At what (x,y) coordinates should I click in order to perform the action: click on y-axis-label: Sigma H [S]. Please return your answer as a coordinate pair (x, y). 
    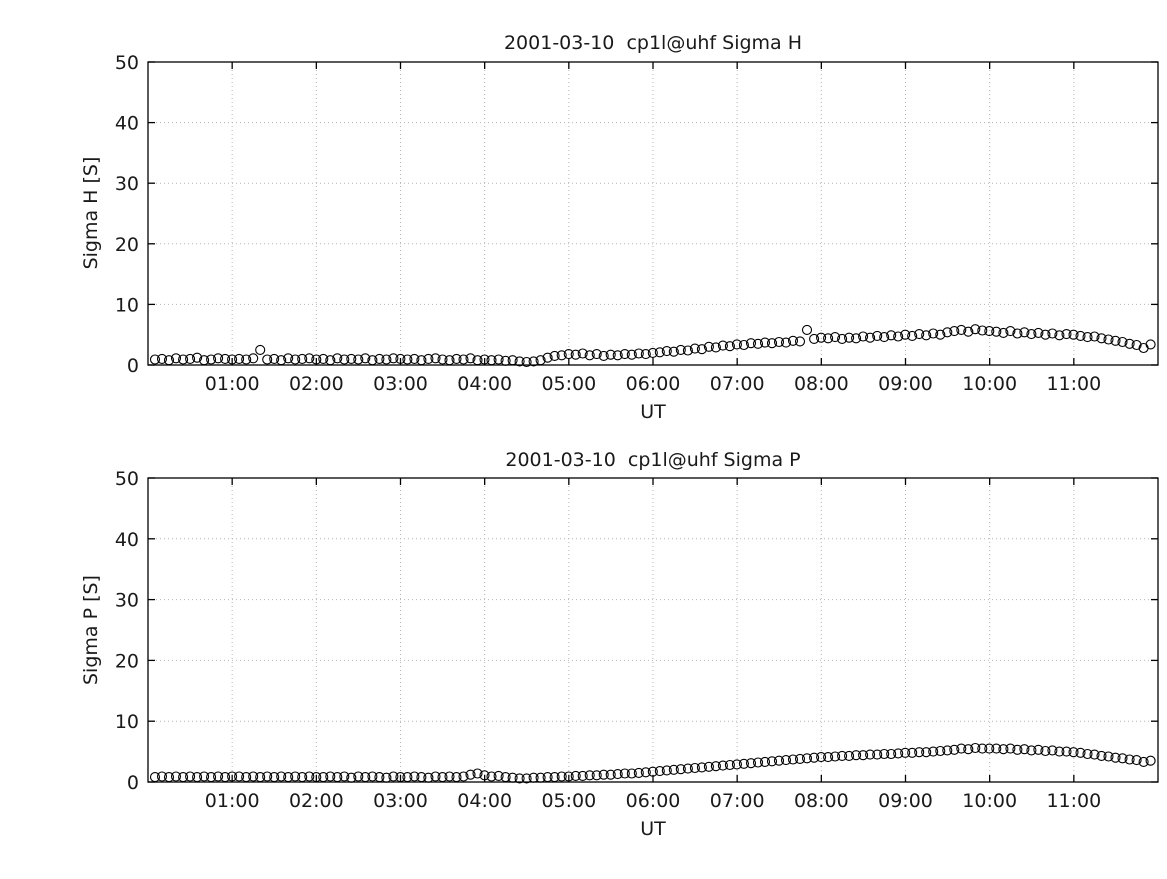
    Looking at the image, I should click on (91, 213).